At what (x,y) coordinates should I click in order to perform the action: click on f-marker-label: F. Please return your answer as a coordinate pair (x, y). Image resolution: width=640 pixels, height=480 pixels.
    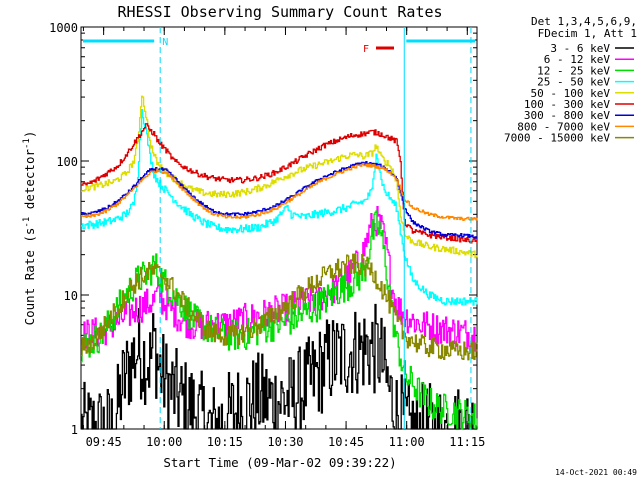
    Looking at the image, I should click on (366, 49).